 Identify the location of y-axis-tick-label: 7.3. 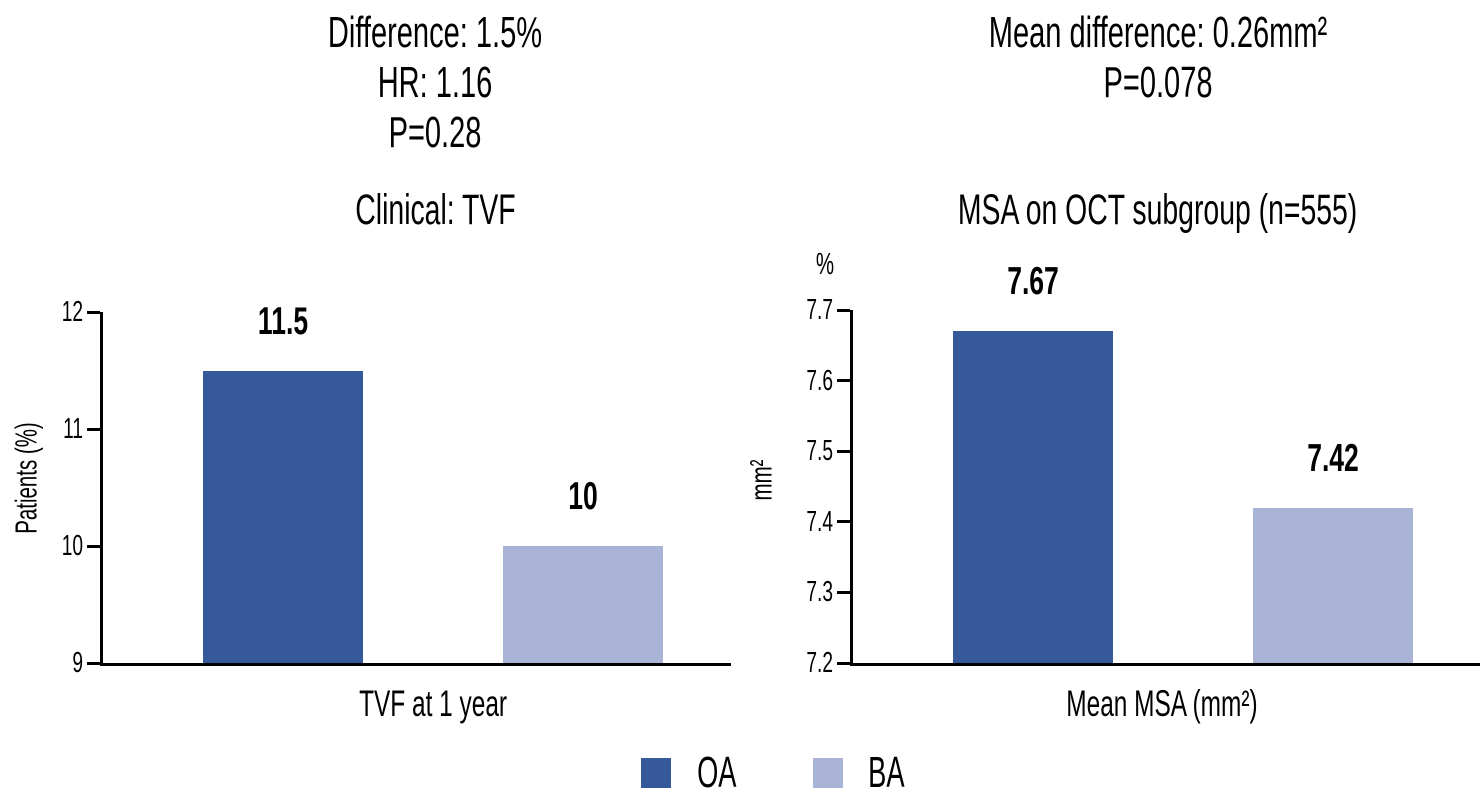
(819, 592).